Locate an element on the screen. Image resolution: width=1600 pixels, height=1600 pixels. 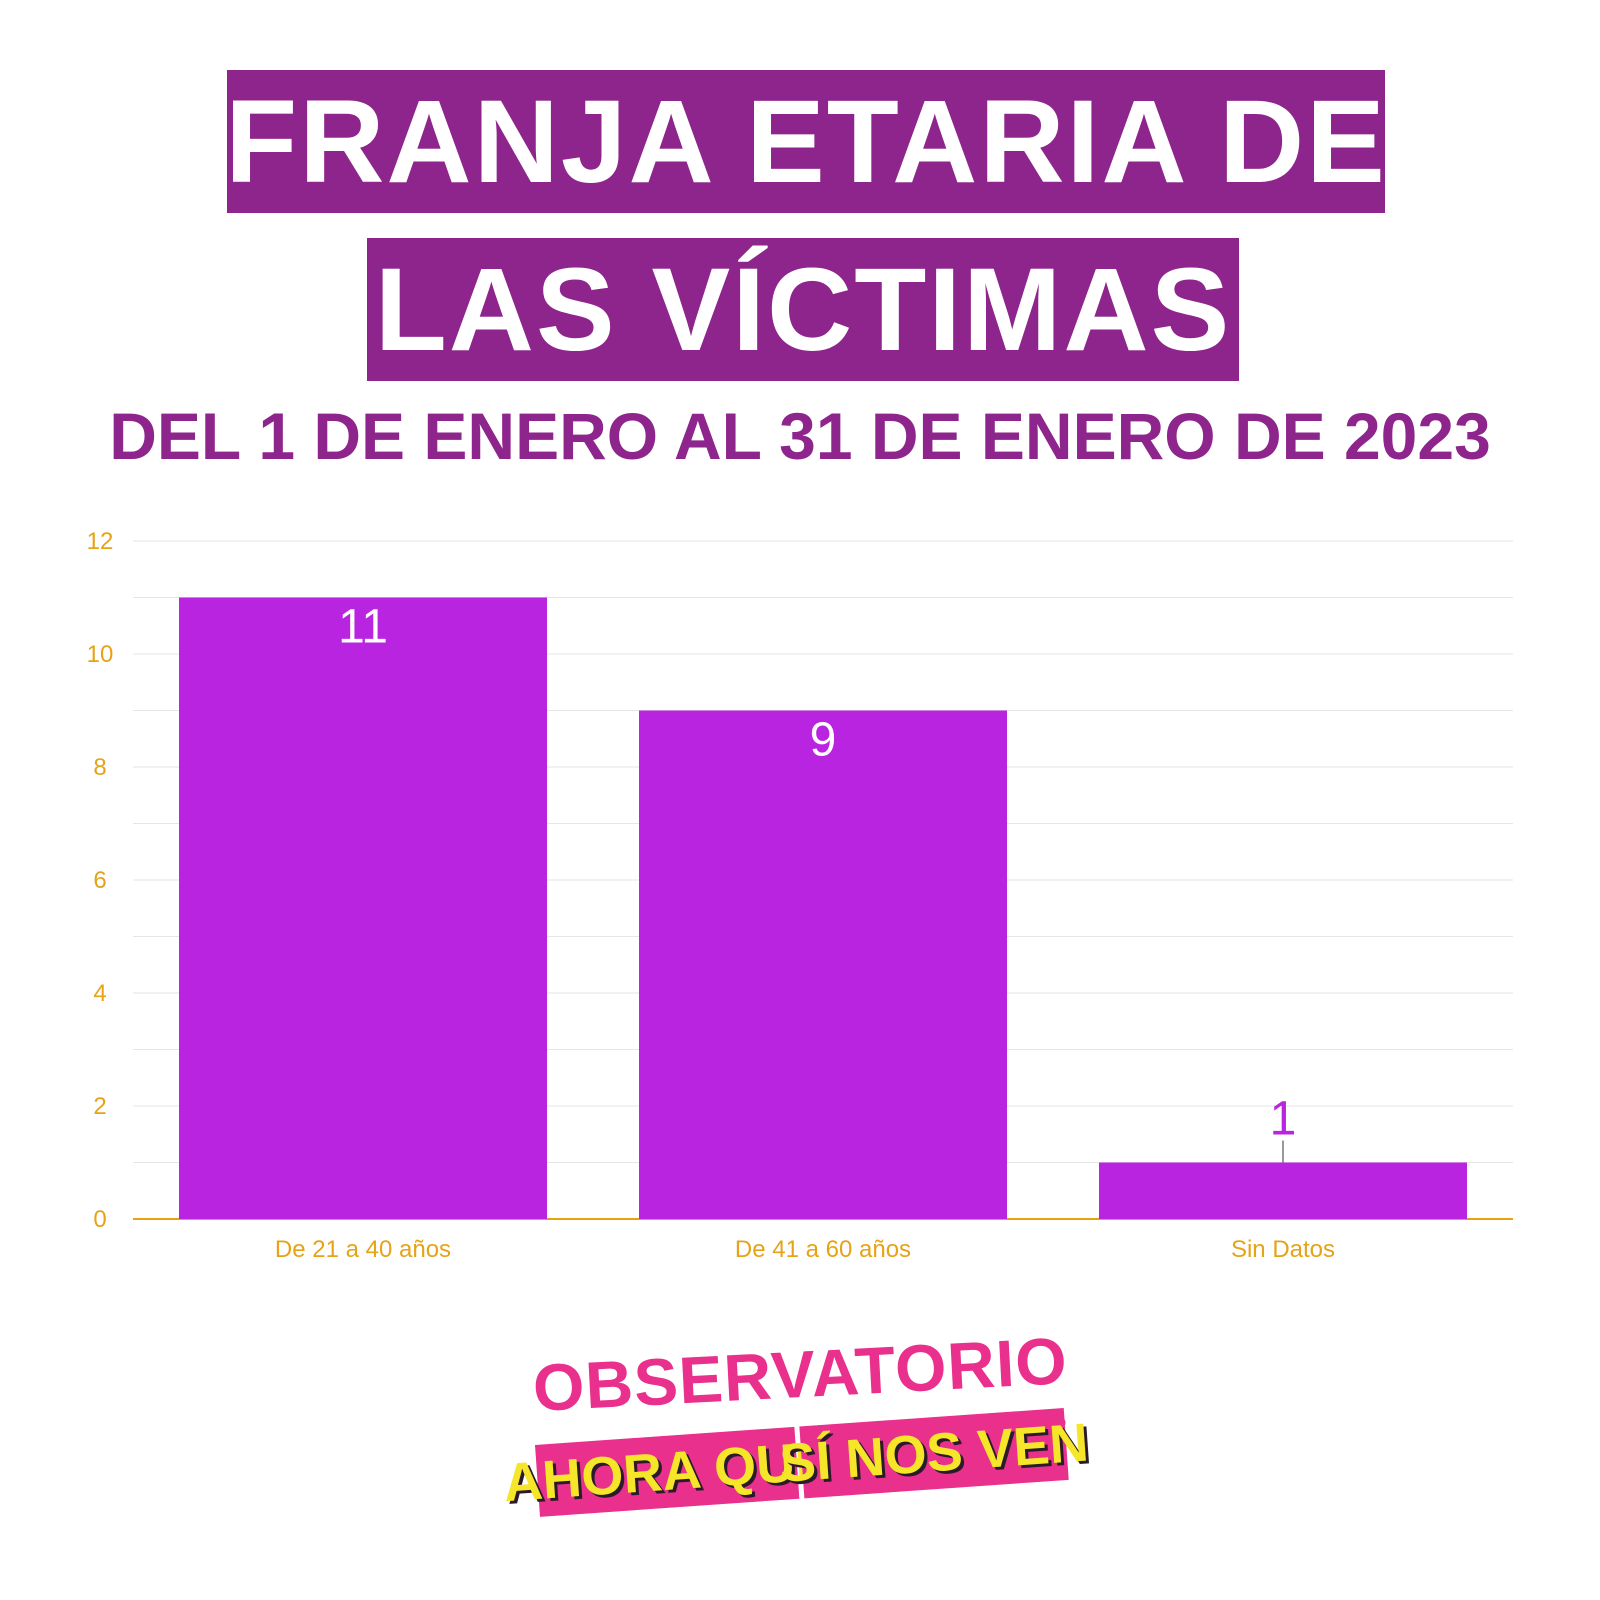
data-label: 9 is located at coordinates (823, 740).